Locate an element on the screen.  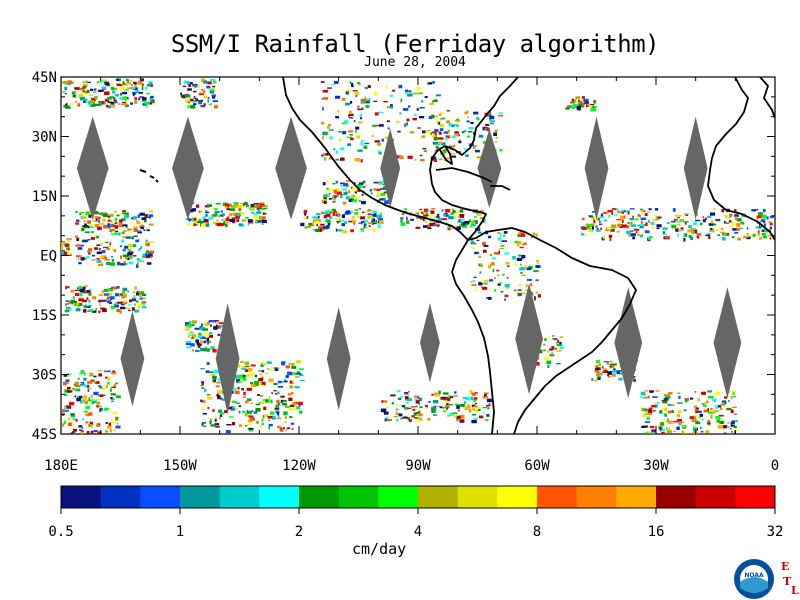
hawaii is located at coordinates (149, 176).